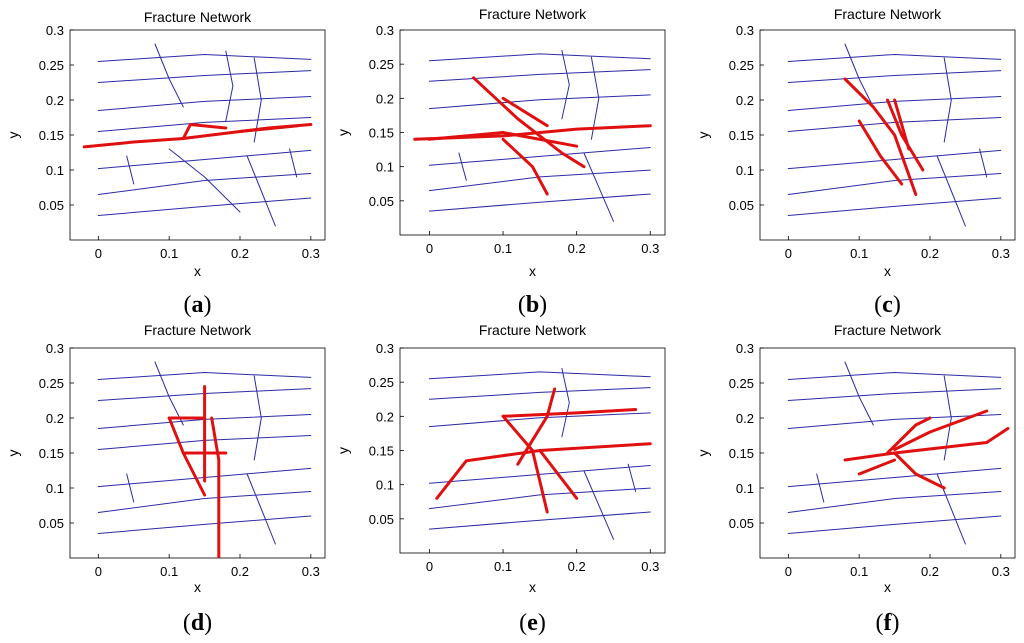  What do you see at coordinates (532, 305) in the screenshot?
I see `panel-caption: (b)` at bounding box center [532, 305].